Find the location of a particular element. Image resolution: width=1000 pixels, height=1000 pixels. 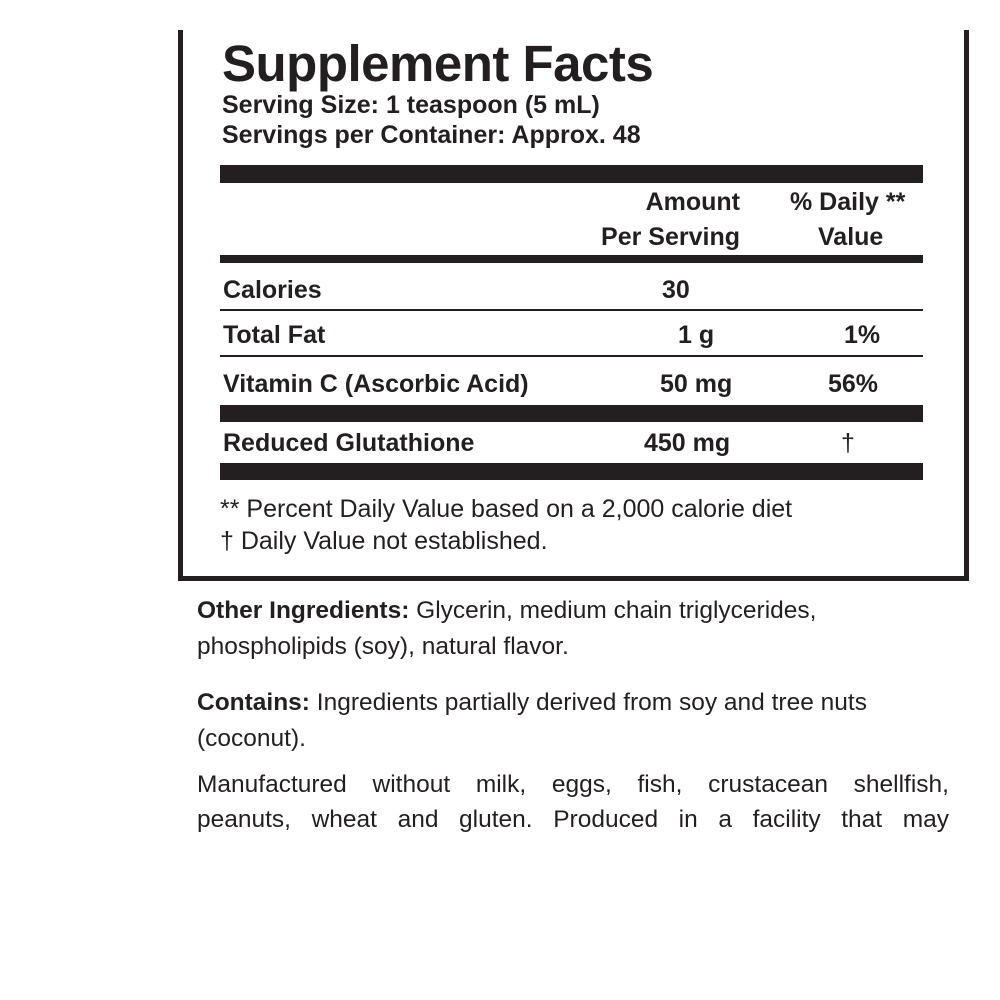

column-header: Value is located at coordinates (851, 237).